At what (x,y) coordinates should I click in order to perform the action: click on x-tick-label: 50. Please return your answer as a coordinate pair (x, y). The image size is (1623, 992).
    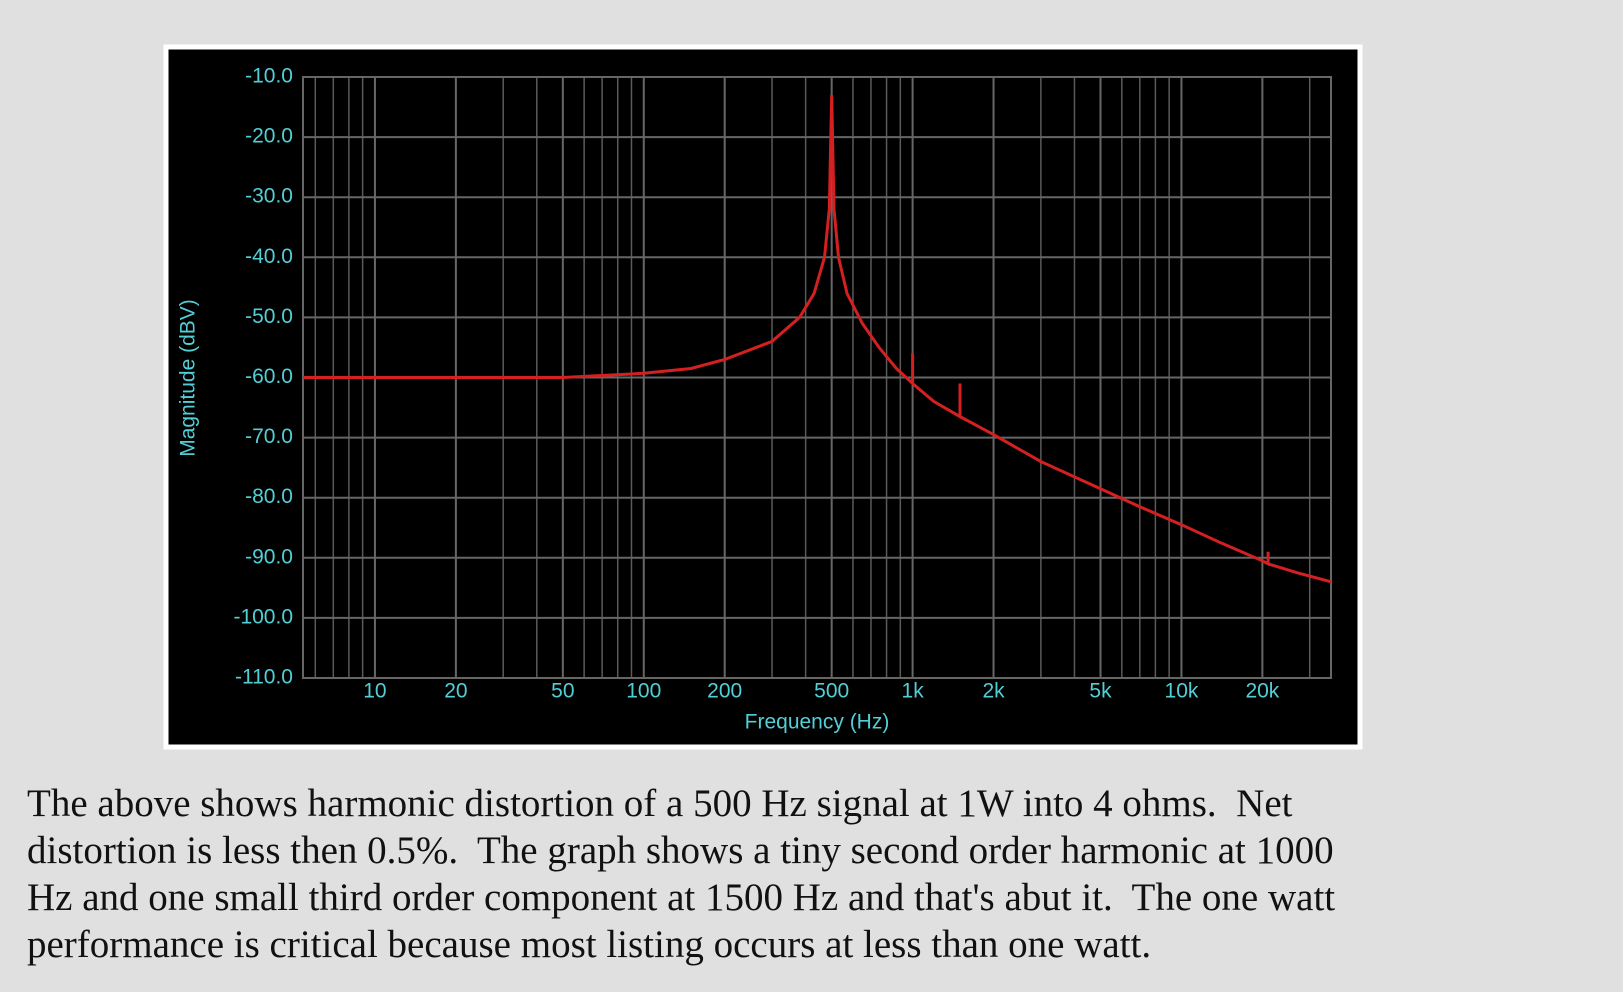
    Looking at the image, I should click on (562, 691).